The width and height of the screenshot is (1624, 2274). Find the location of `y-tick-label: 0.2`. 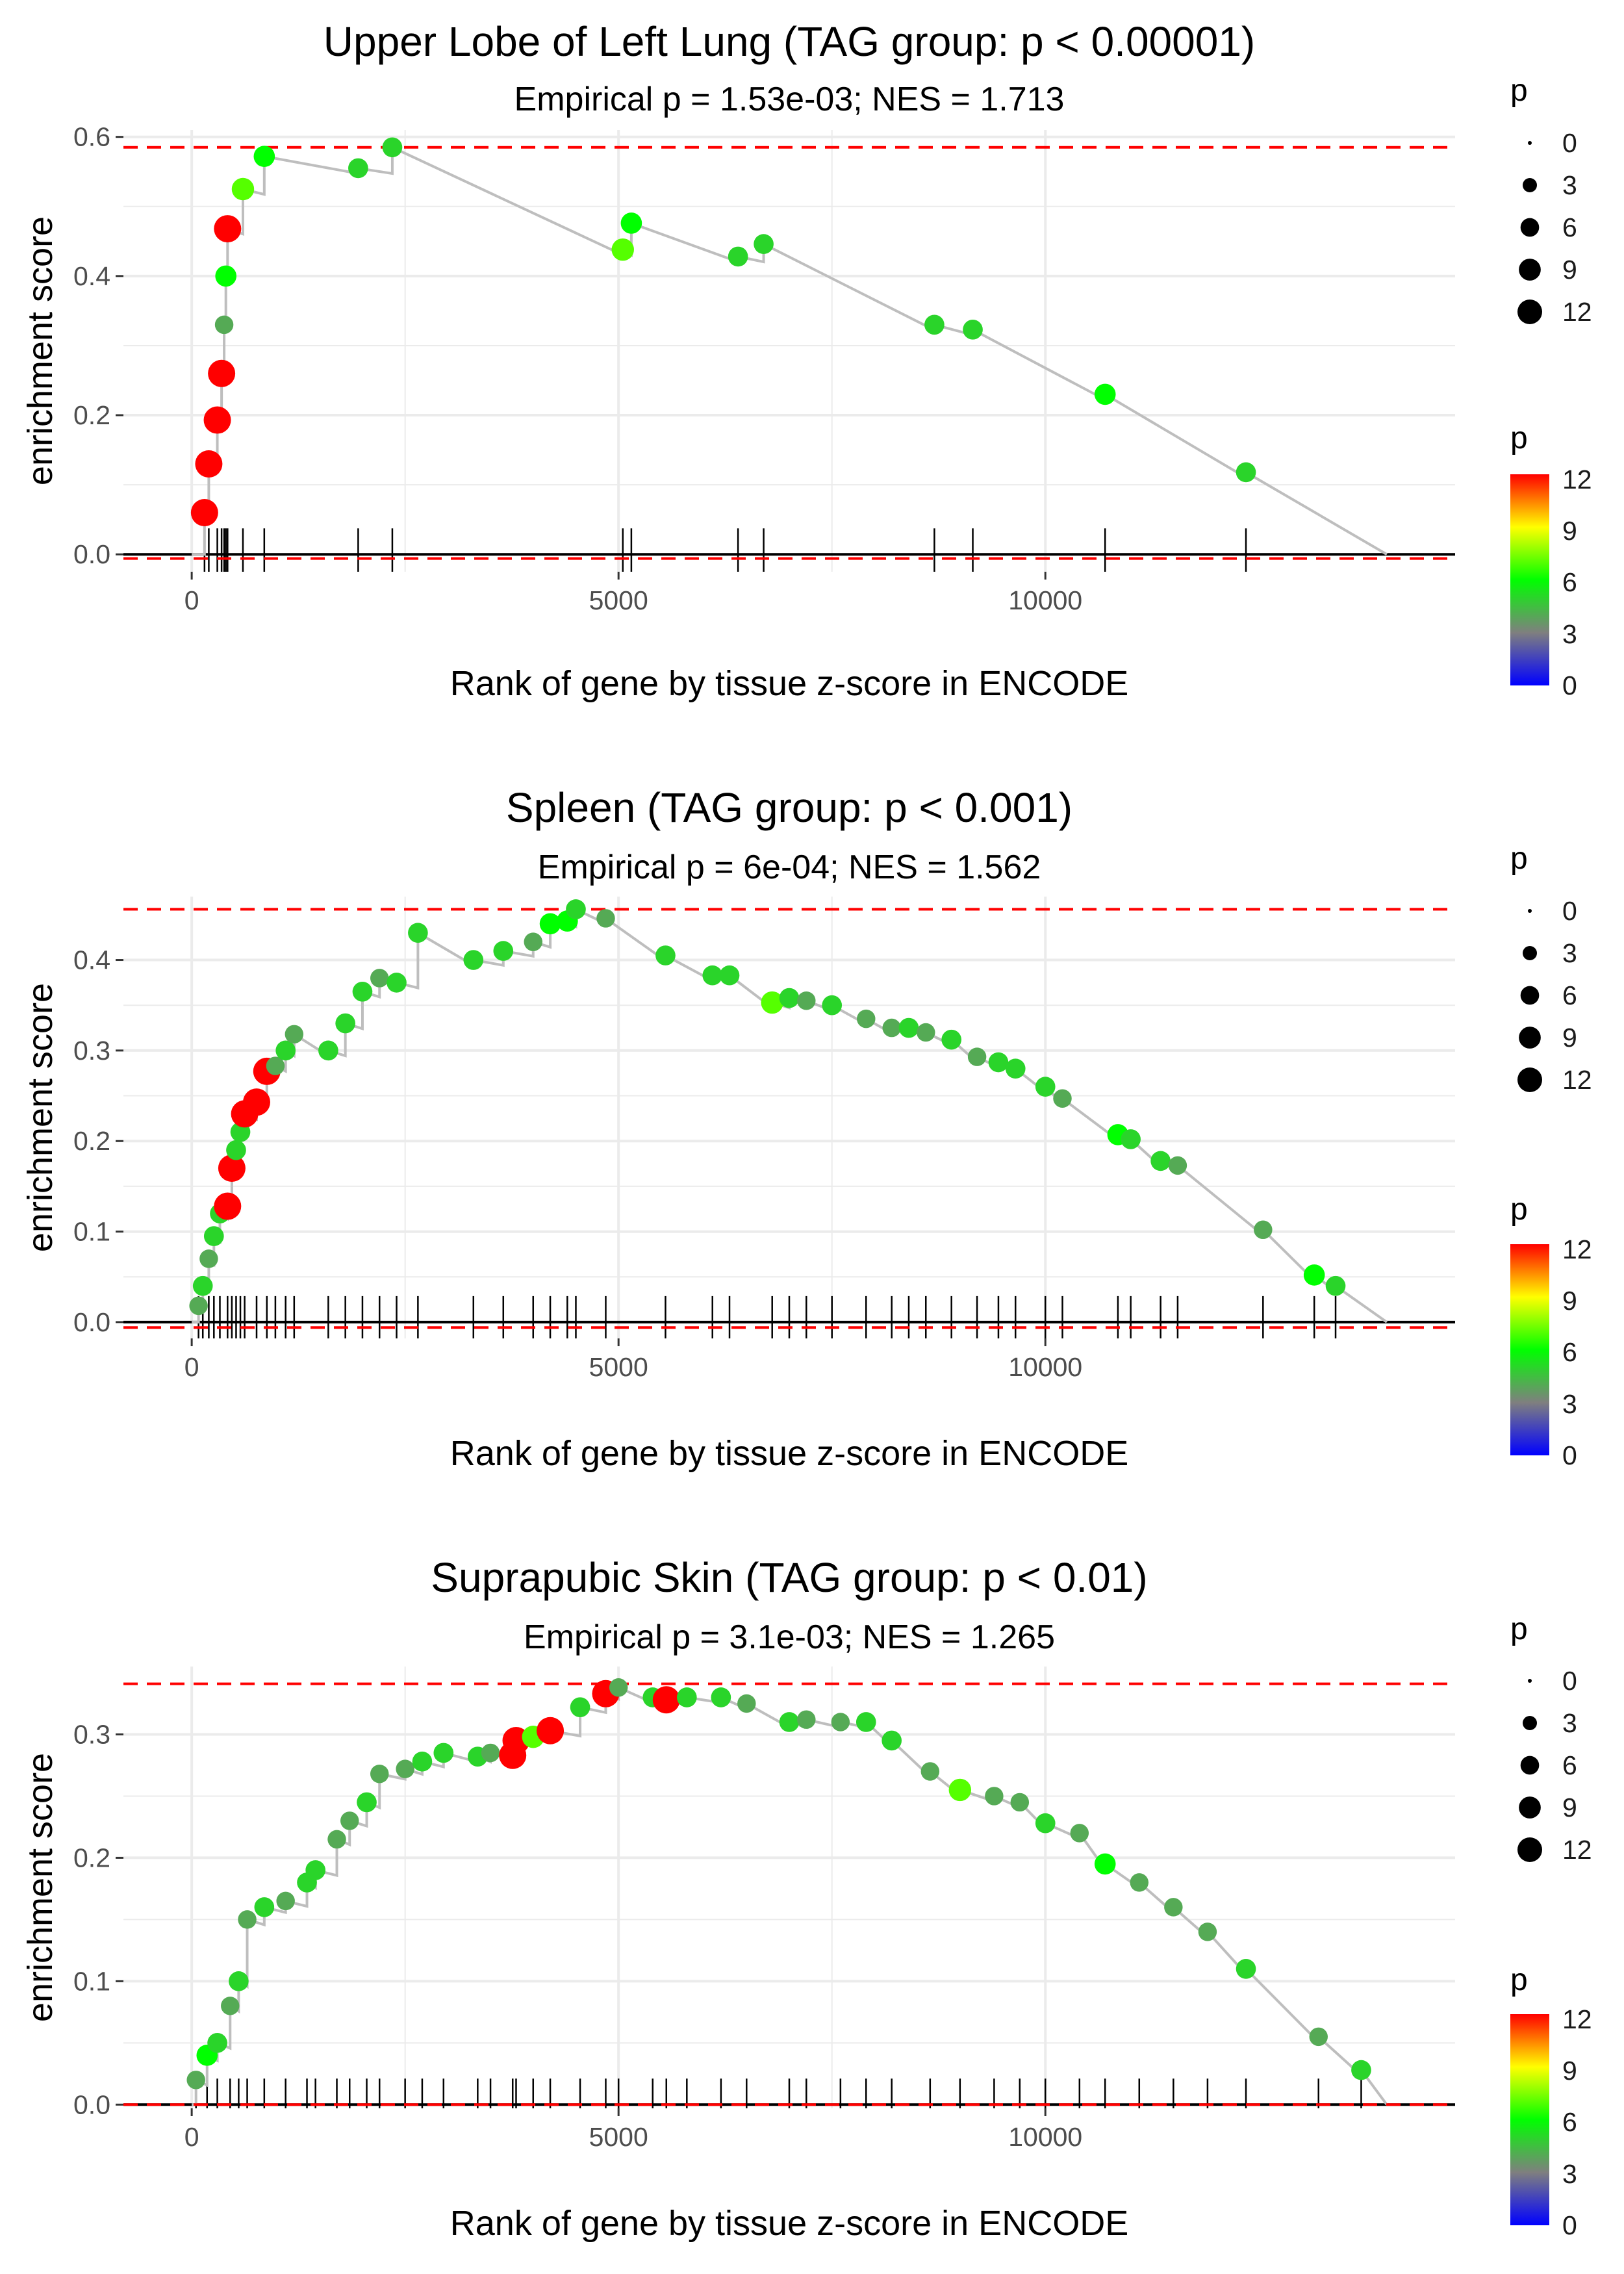

y-tick-label: 0.2 is located at coordinates (91, 1141).